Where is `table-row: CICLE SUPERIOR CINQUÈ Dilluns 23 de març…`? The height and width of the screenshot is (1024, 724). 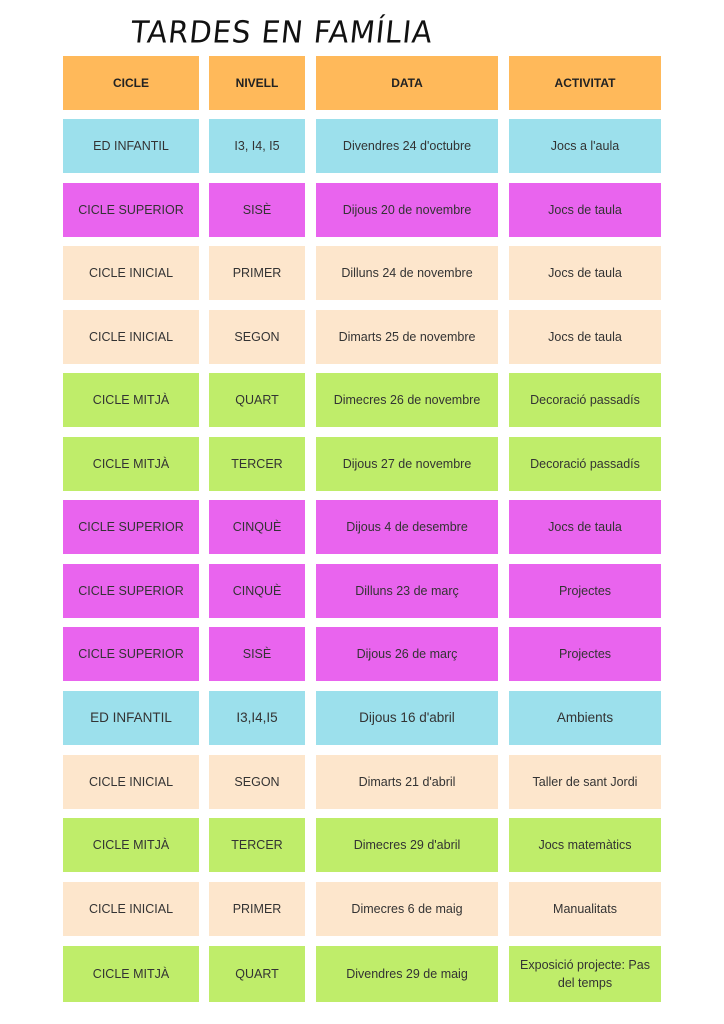
table-row: CICLE SUPERIOR CINQUÈ Dilluns 23 de març… is located at coordinates (362, 591).